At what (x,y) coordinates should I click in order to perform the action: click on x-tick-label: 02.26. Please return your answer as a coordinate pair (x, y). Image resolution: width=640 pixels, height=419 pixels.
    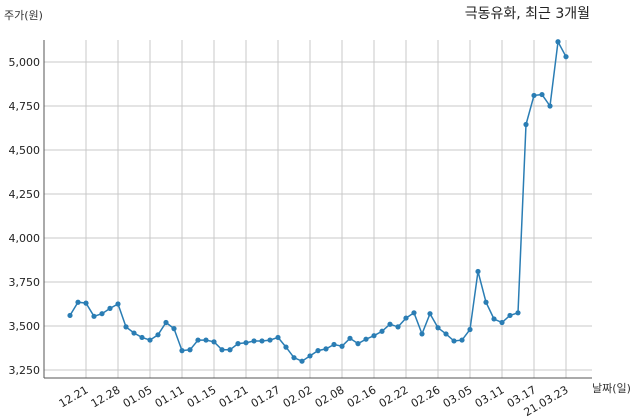
    Looking at the image, I should click on (426, 396).